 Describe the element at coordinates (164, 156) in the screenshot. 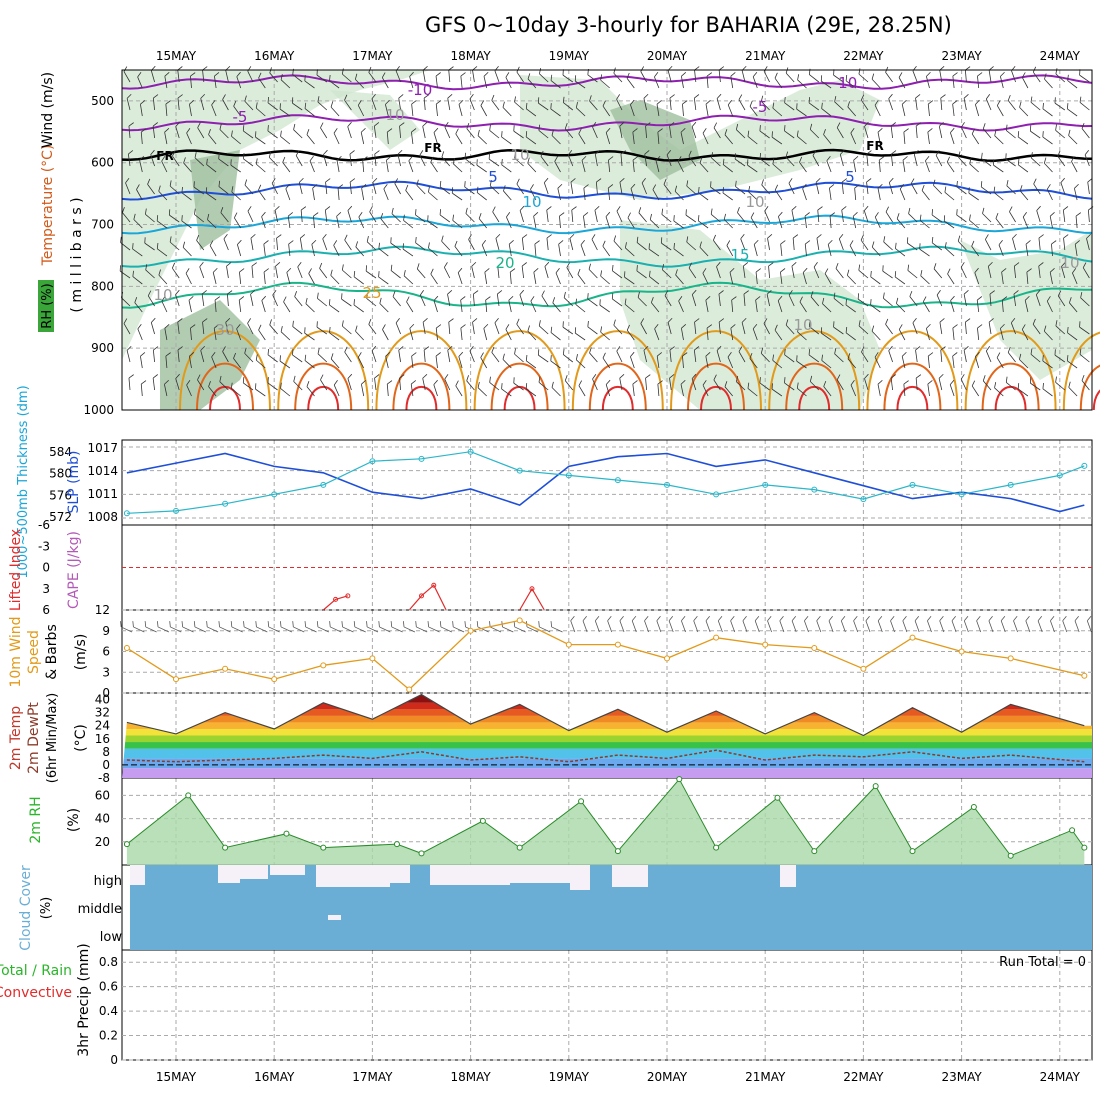

I see `contour-label: FR` at that location.